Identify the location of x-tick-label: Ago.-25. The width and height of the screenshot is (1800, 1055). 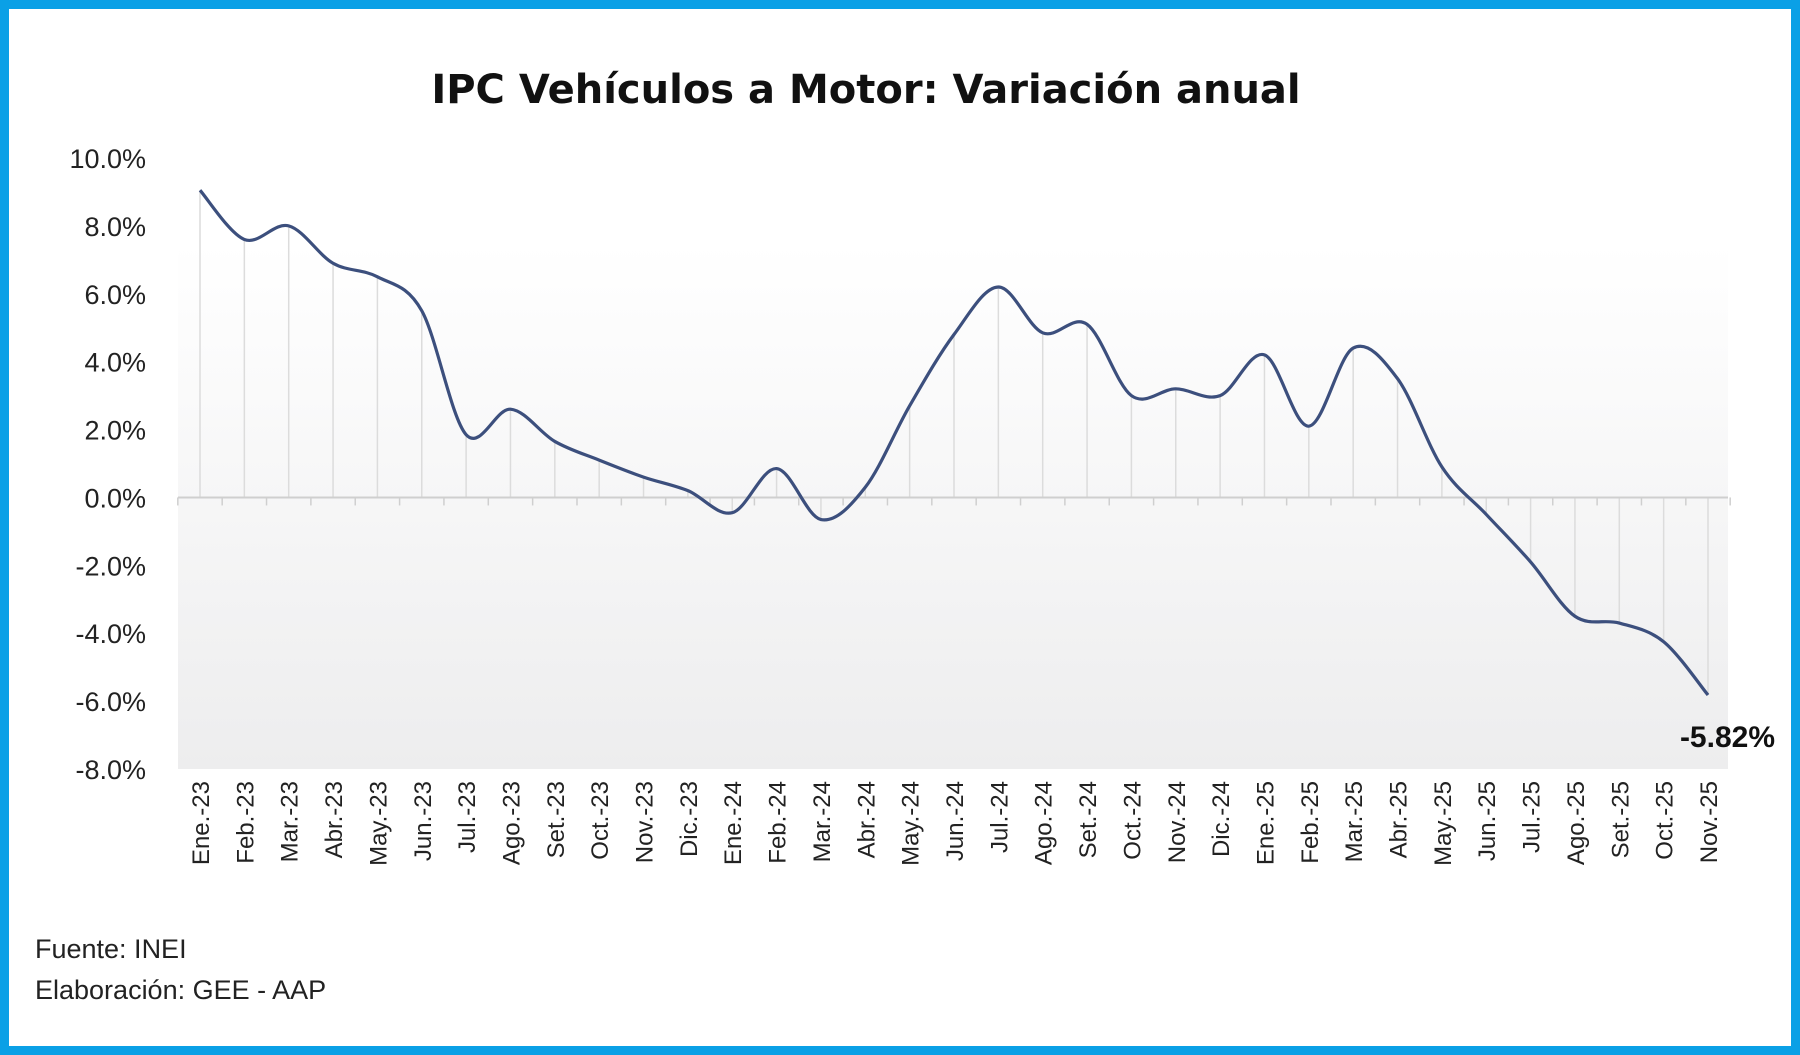
(1576, 823).